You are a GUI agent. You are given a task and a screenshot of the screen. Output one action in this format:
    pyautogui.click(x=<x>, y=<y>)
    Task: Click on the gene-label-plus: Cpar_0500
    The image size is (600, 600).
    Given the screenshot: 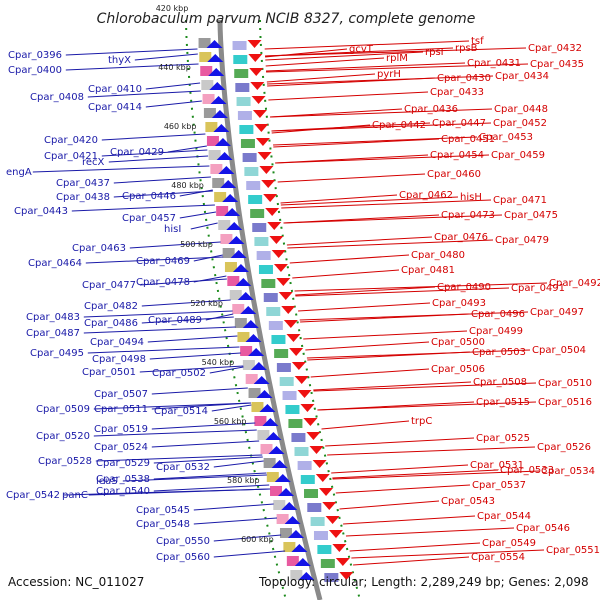 What is the action you would take?
    pyautogui.click(x=458, y=342)
    